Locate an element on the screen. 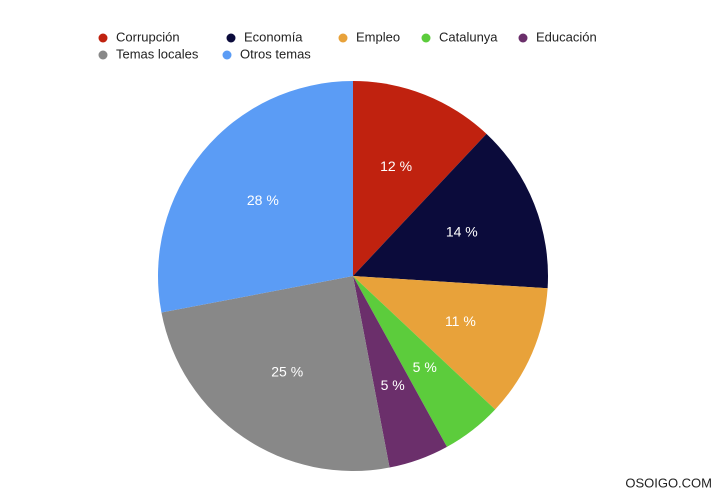 The width and height of the screenshot is (720, 495). legend-label: Corrupción is located at coordinates (148, 36).